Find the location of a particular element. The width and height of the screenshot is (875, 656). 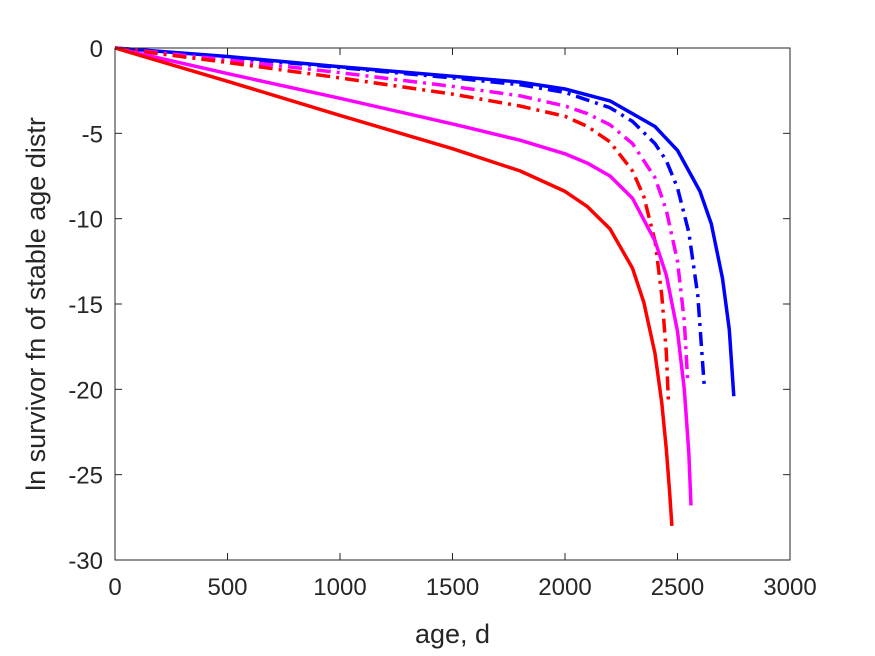

y-tick-label: -5 is located at coordinates (92, 134).